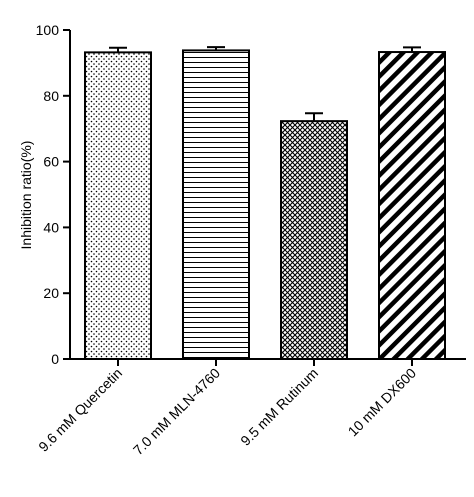 The image size is (474, 497). Describe the element at coordinates (176, 411) in the screenshot. I see `x-category-label: 7.0 mM MLN-4760` at that location.